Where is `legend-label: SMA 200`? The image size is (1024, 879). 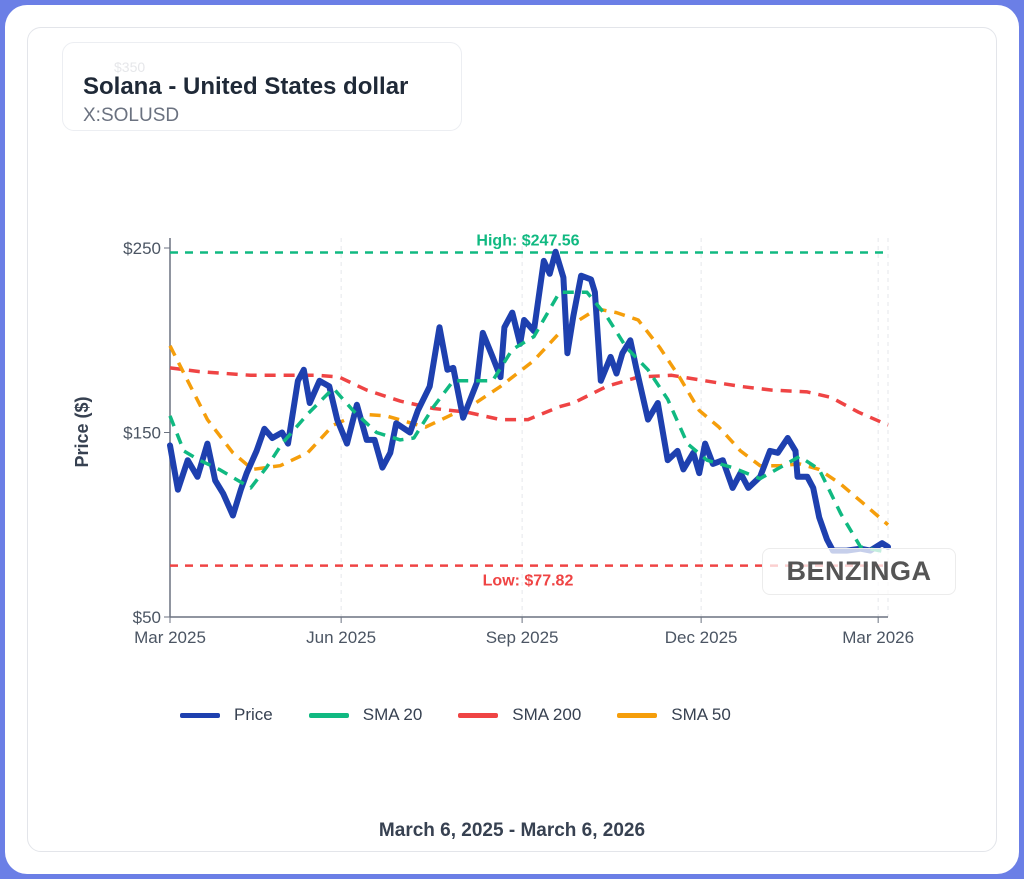
legend-label: SMA 200 is located at coordinates (547, 714).